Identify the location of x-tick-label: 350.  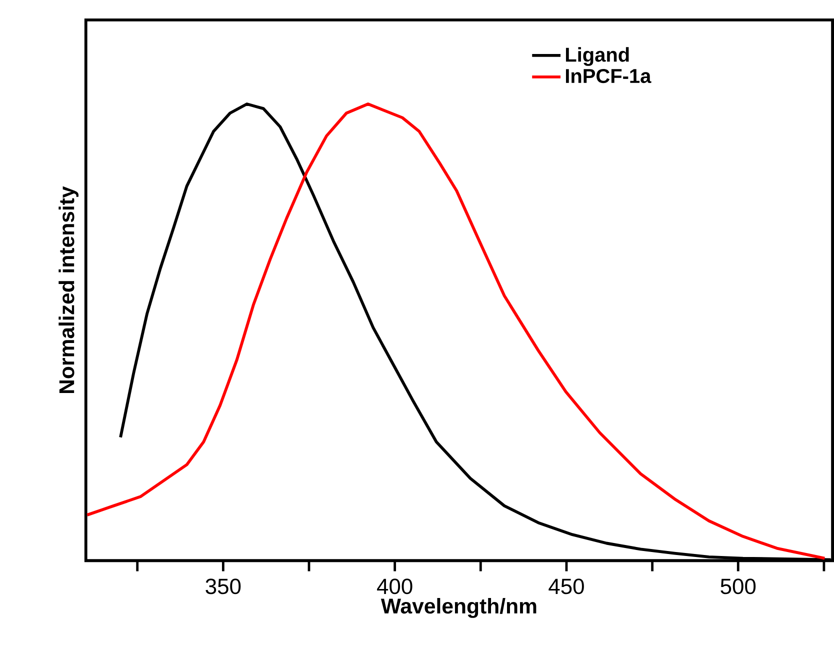
(223, 586).